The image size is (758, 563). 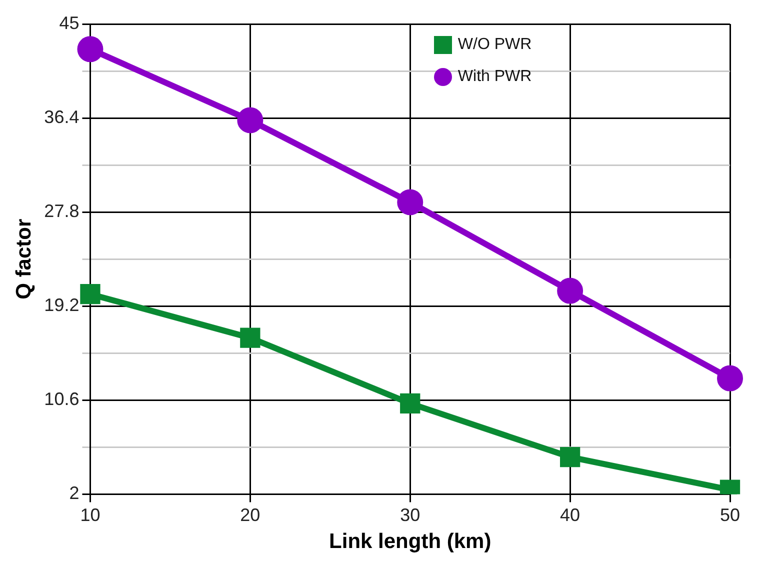 I want to click on y-tick-label: 2, so click(x=74, y=493).